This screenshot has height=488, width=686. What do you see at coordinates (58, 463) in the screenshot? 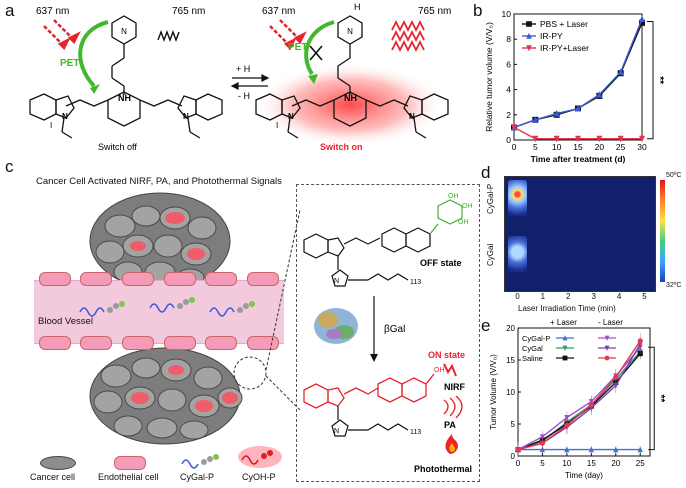
I see `legend-cancer-cell-icon` at bounding box center [58, 463].